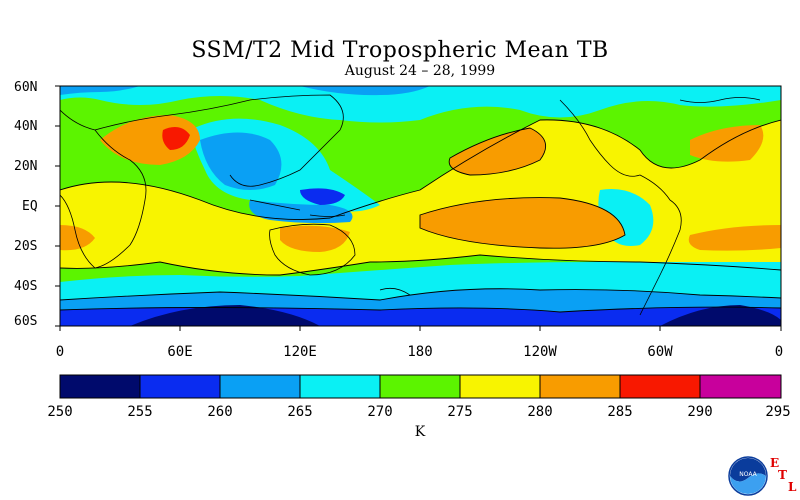 This screenshot has height=500, width=800. I want to click on contour-265-north, so click(420, 104).